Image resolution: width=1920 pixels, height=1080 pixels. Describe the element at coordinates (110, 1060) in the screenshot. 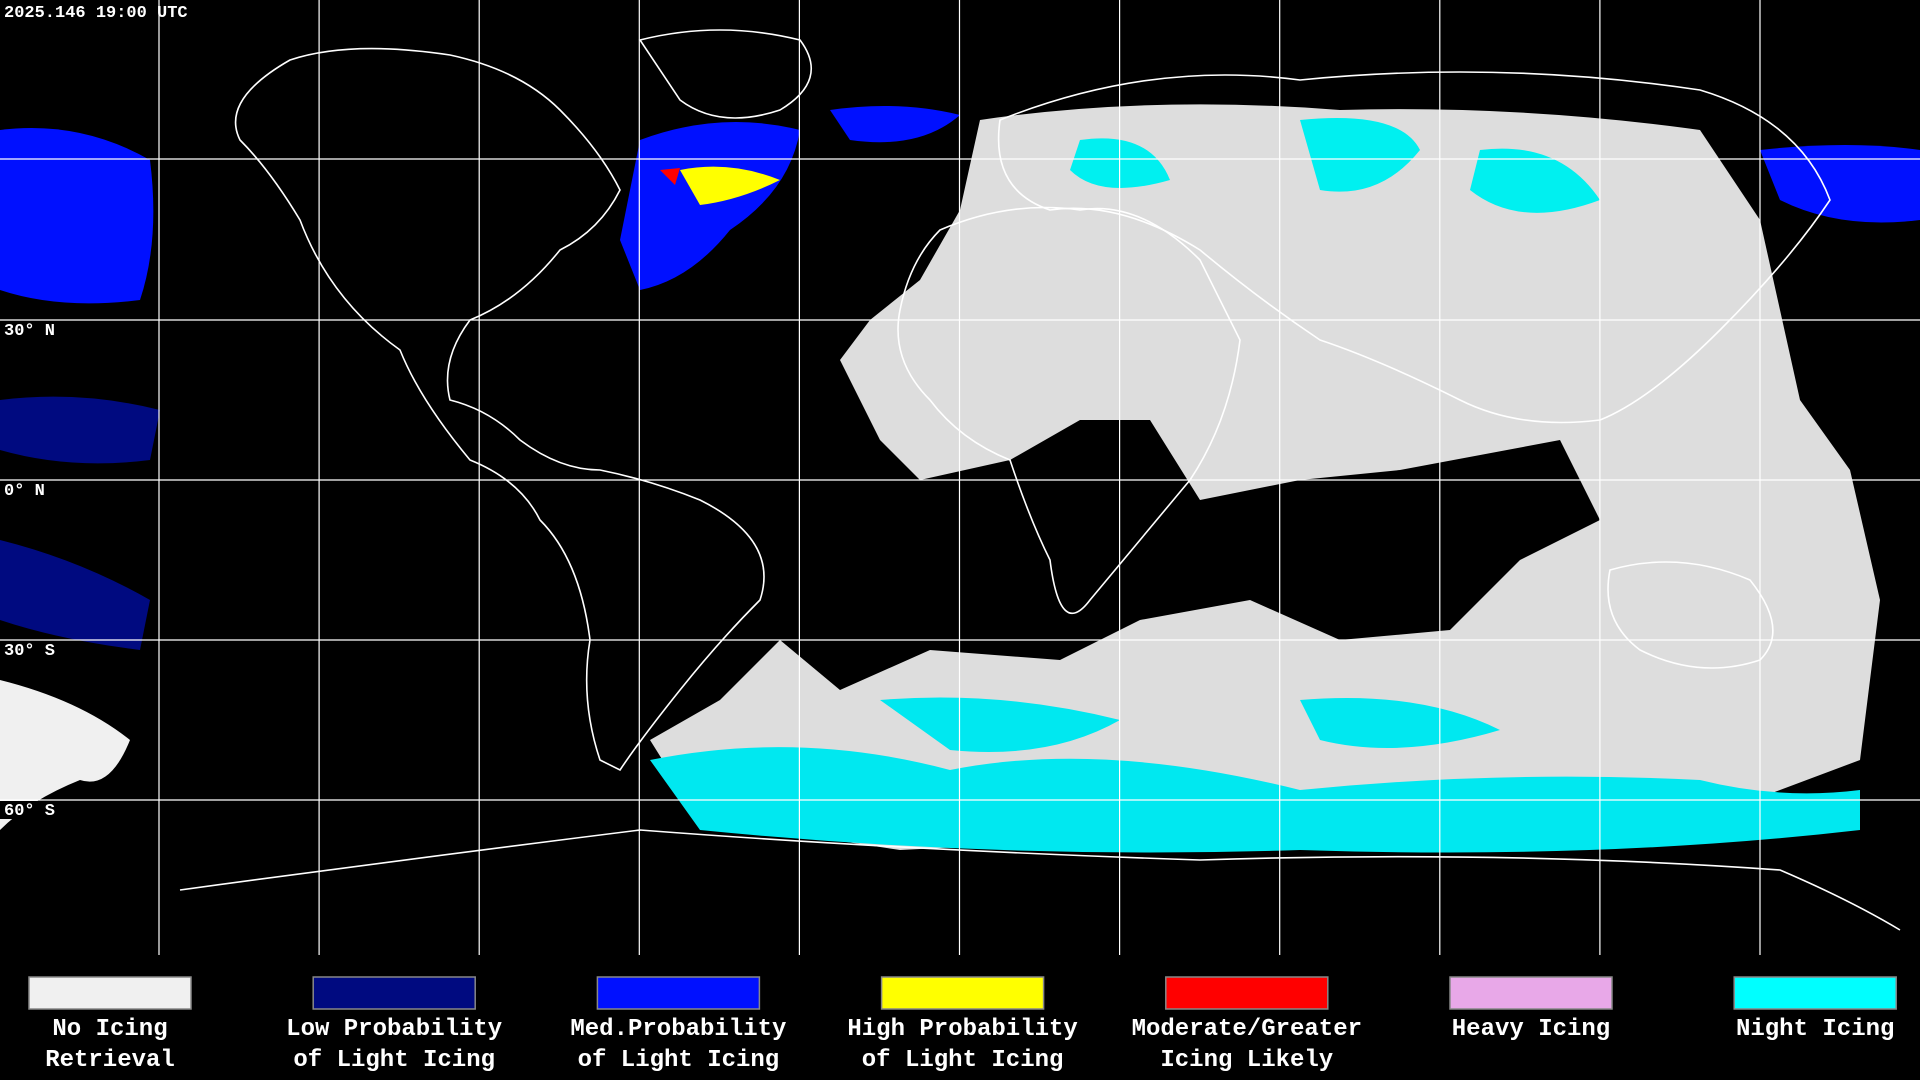

I see `legend-label: Retrieval` at that location.